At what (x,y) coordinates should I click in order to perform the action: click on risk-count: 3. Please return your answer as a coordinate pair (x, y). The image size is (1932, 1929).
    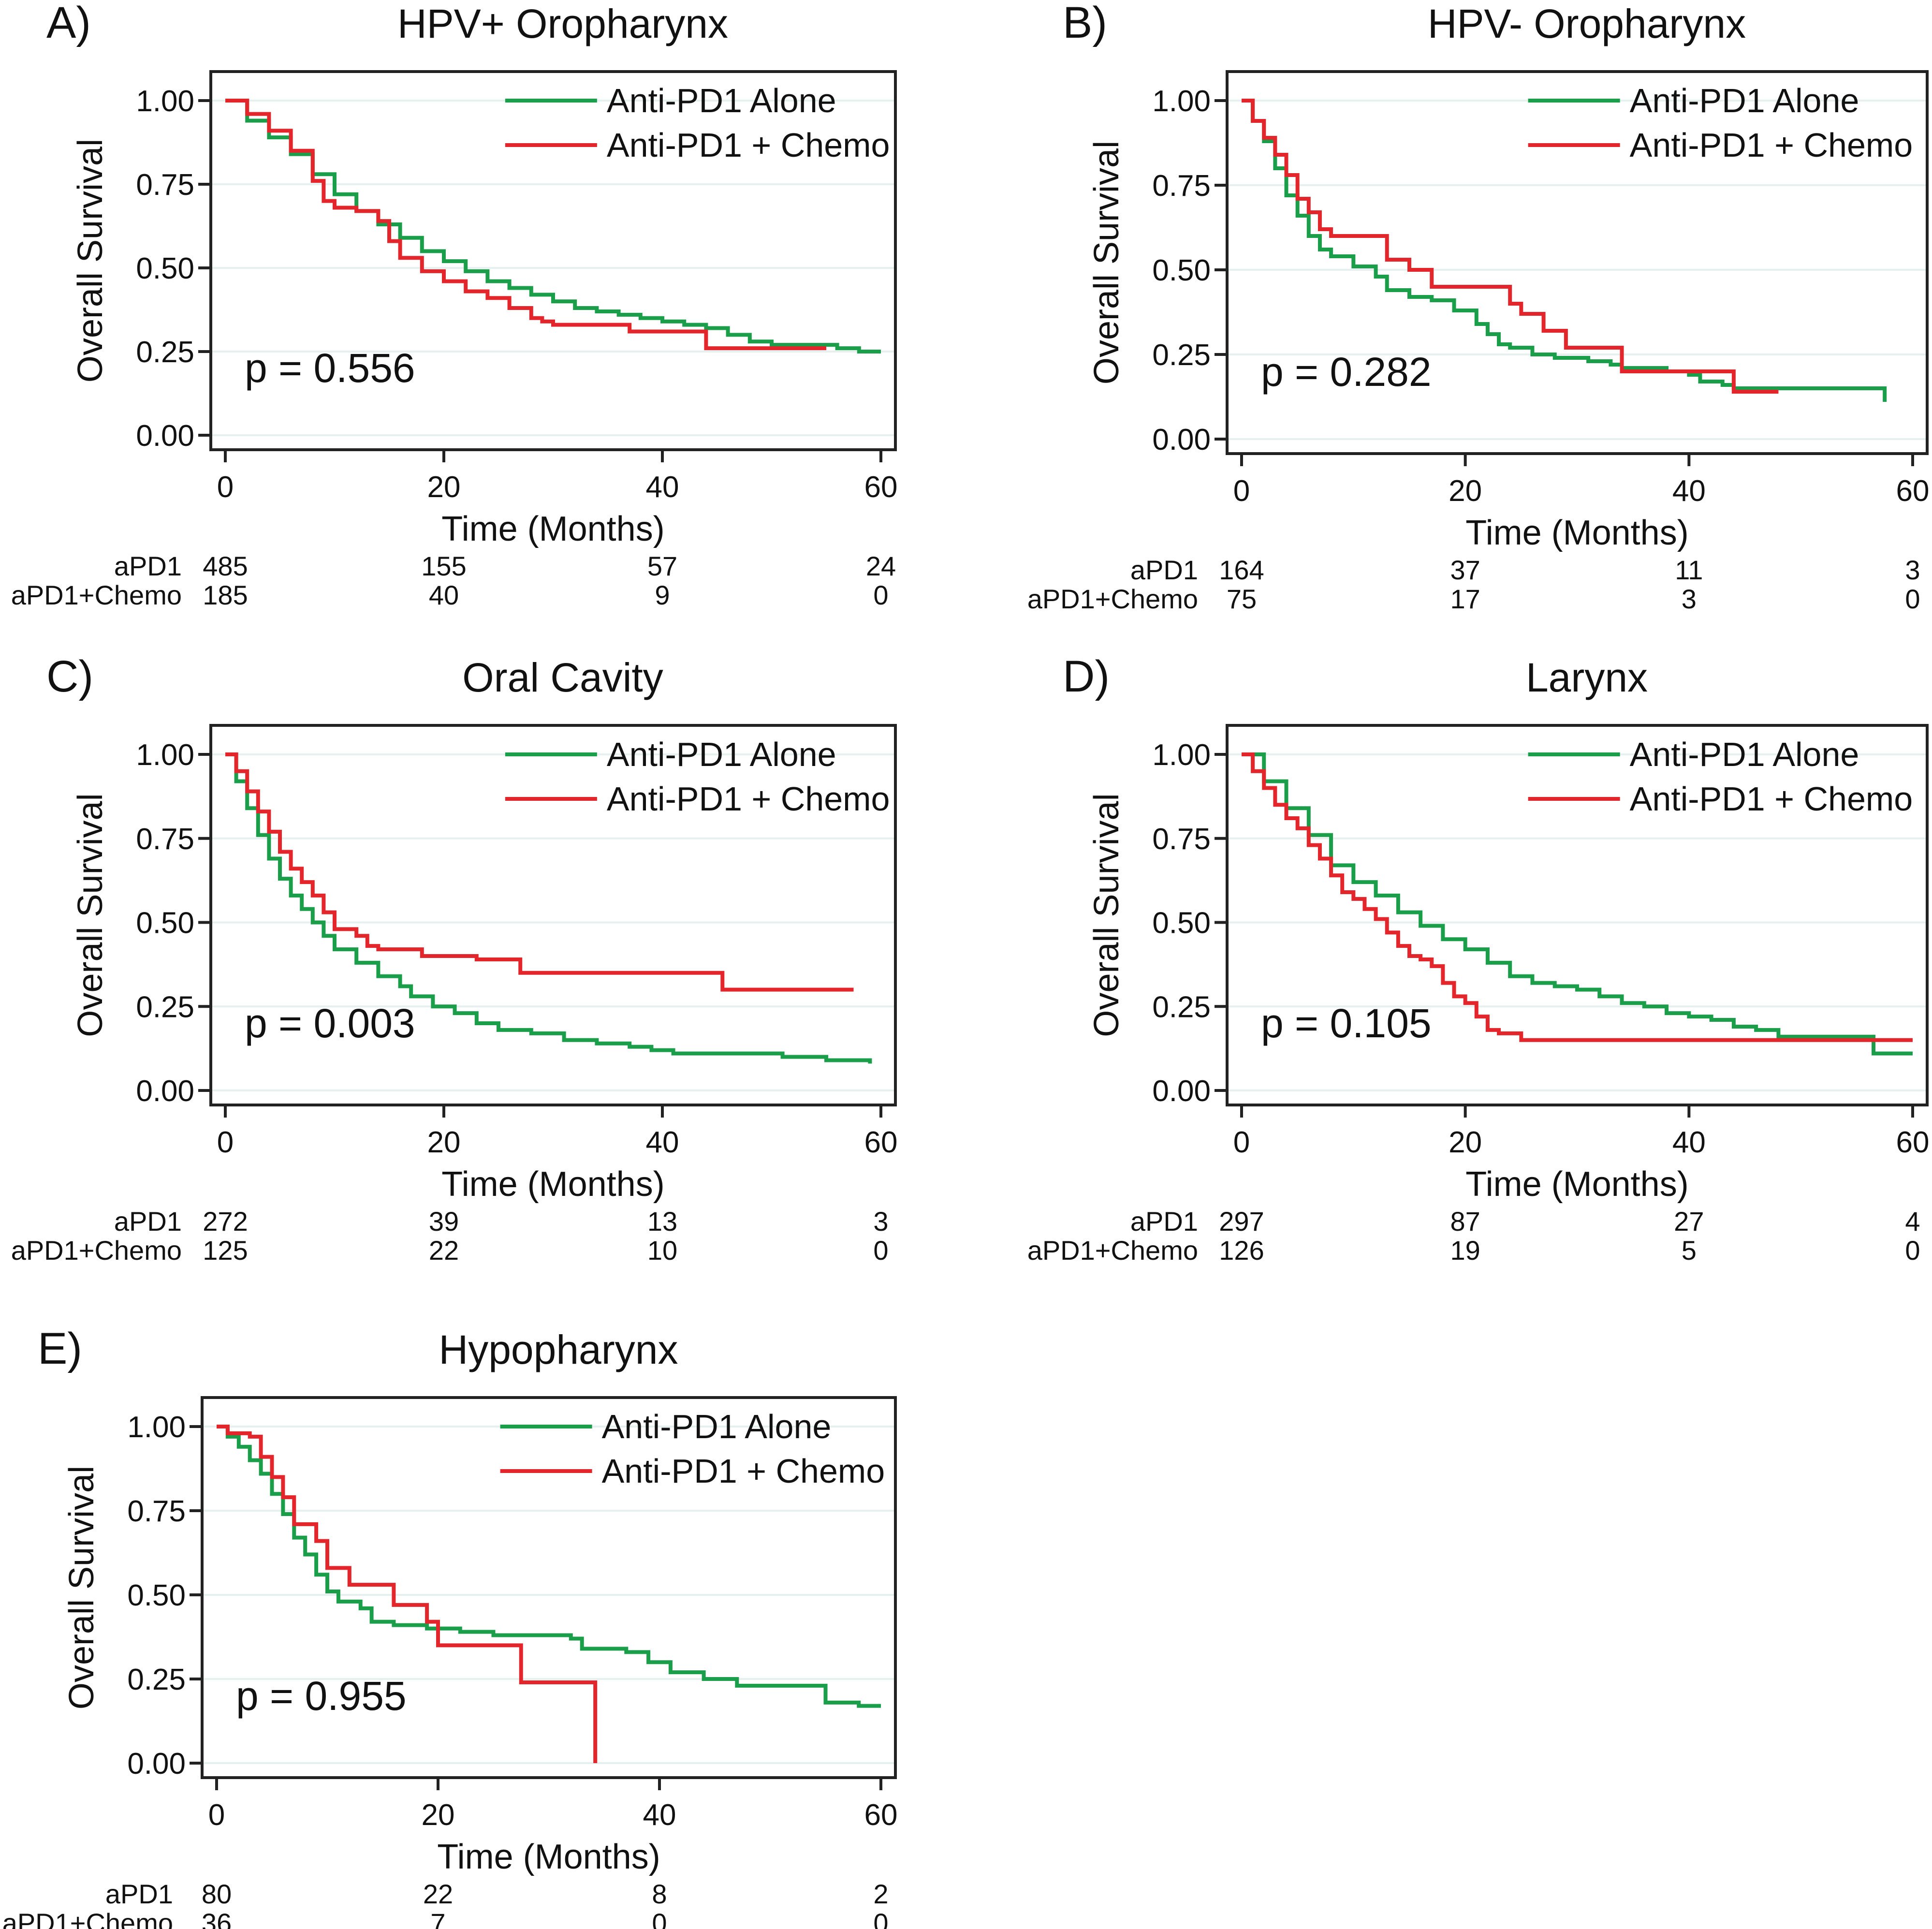
    Looking at the image, I should click on (880, 1221).